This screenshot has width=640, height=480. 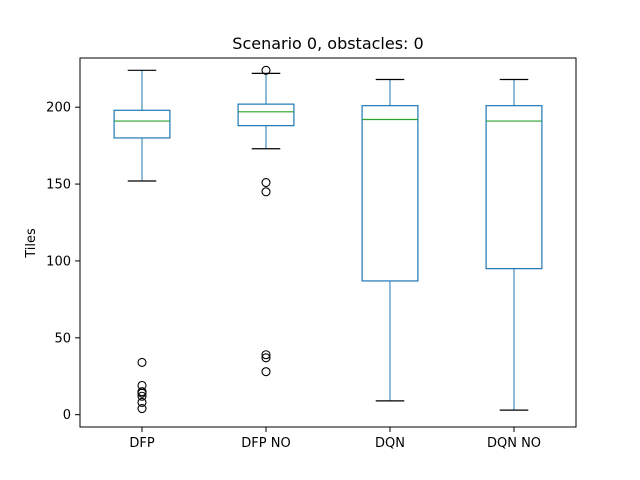 I want to click on y-tick-label: 150, so click(x=58, y=185).